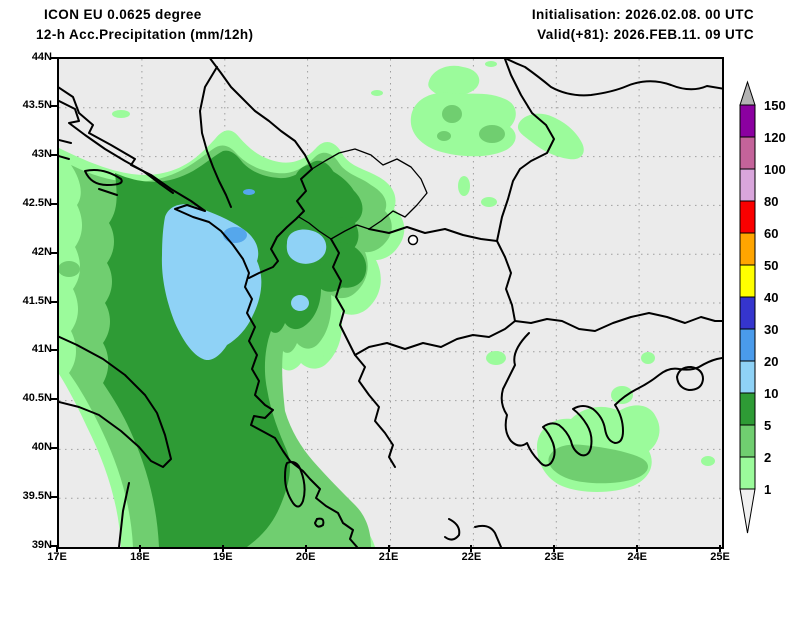  What do you see at coordinates (305, 557) in the screenshot?
I see `lon-tick-label: 20E` at bounding box center [305, 557].